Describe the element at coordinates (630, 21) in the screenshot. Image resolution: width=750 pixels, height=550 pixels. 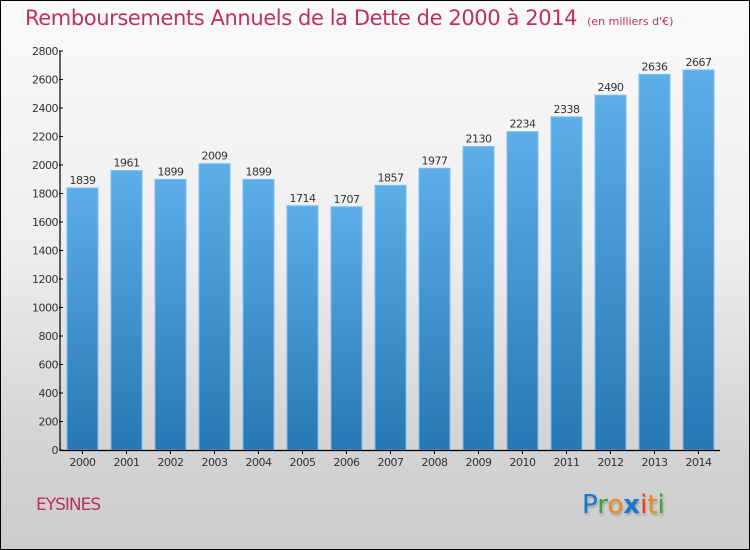
I see `chart-unit: (en milliers d'€)` at that location.